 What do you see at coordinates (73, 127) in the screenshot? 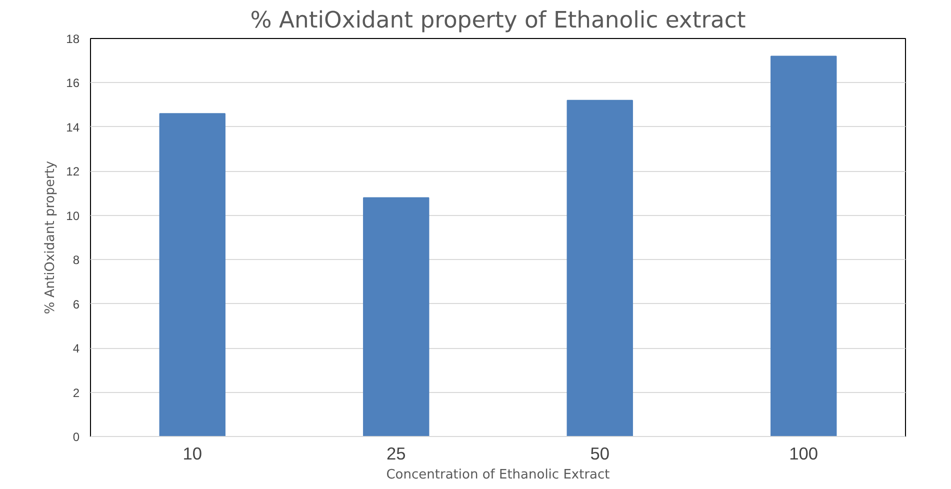
I see `y-tick-label: 14` at bounding box center [73, 127].